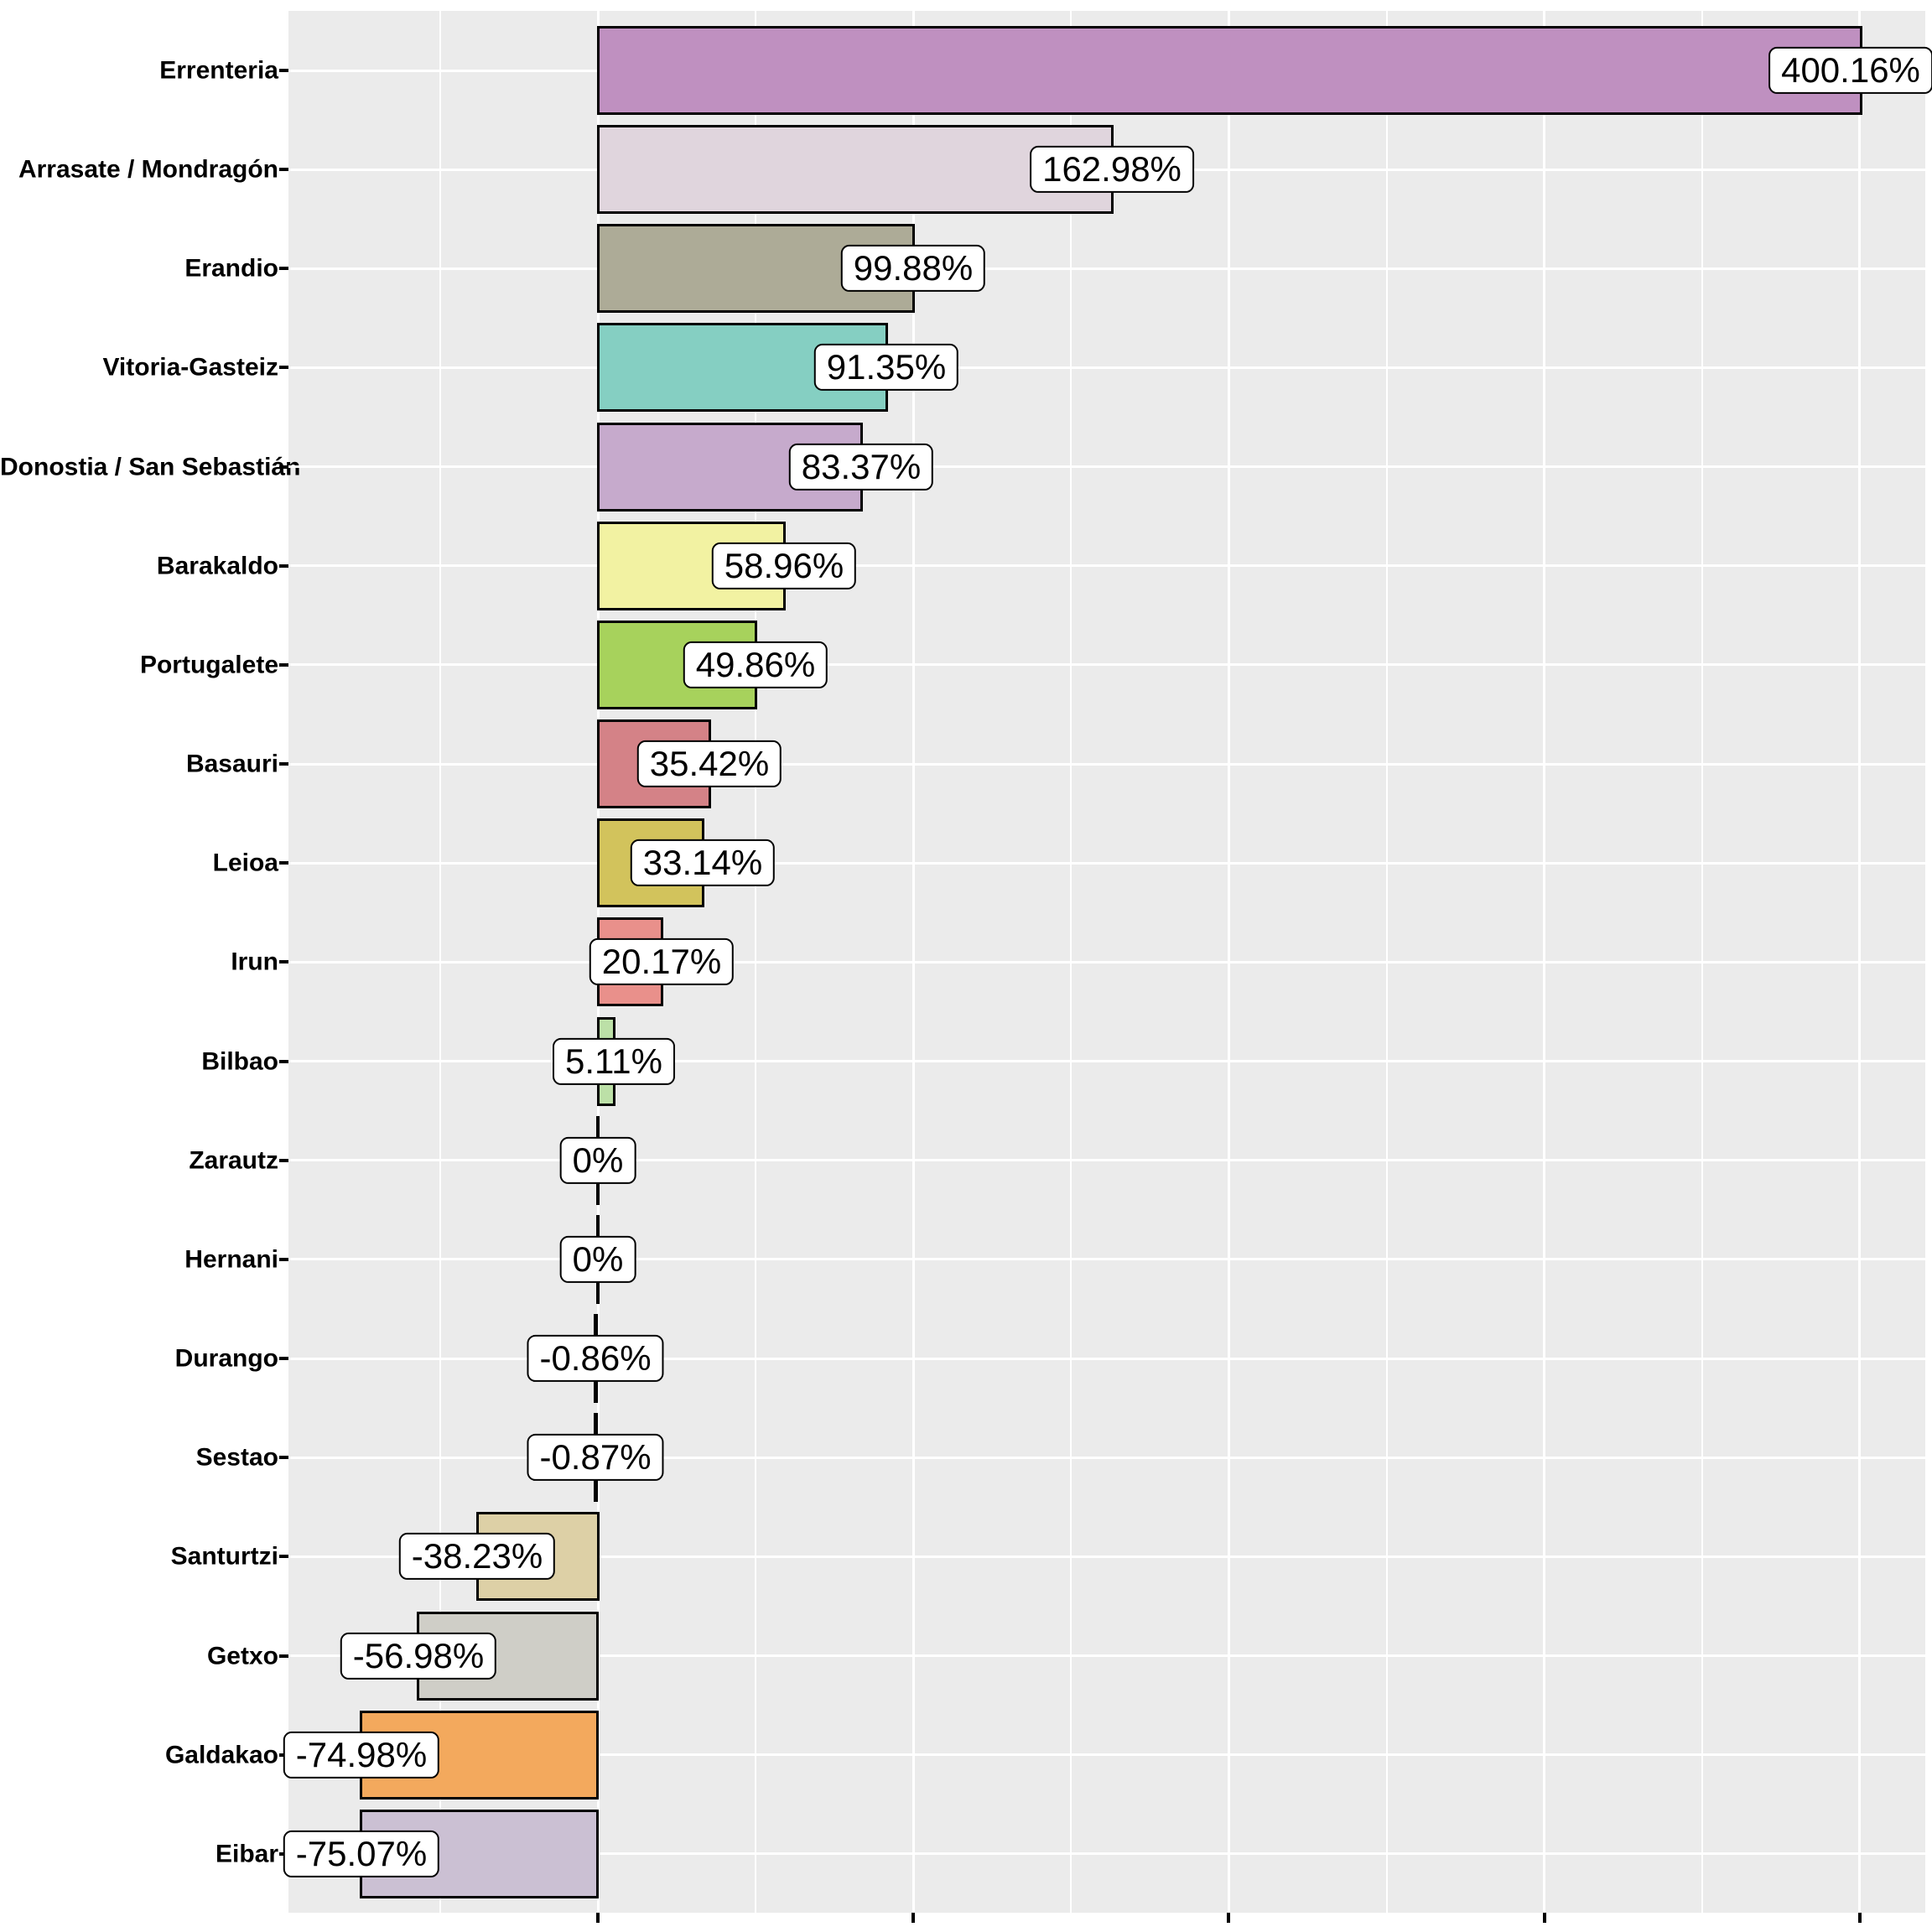  I want to click on value-label-donostia-san-sebasti-n: 83.37%, so click(861, 467).